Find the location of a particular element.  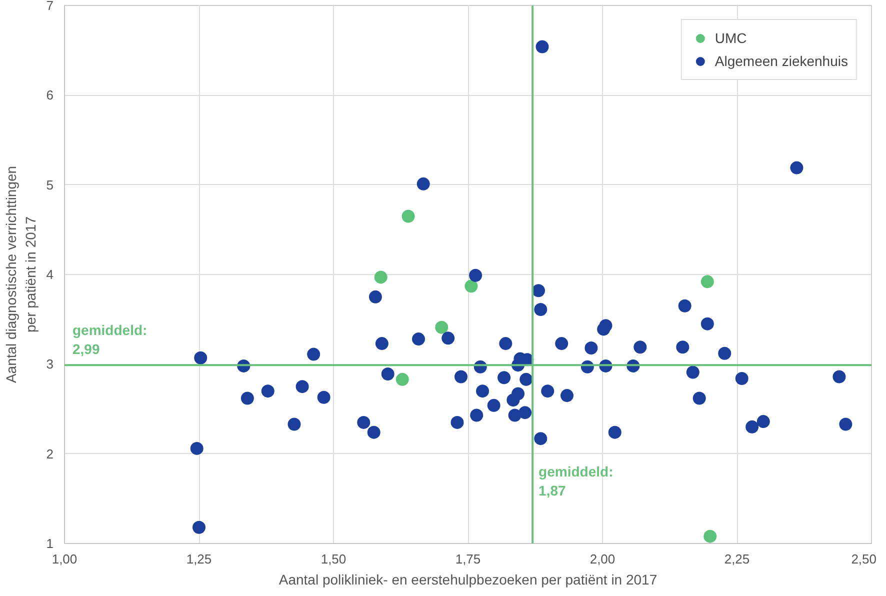

legend-label: UMC is located at coordinates (730, 38).